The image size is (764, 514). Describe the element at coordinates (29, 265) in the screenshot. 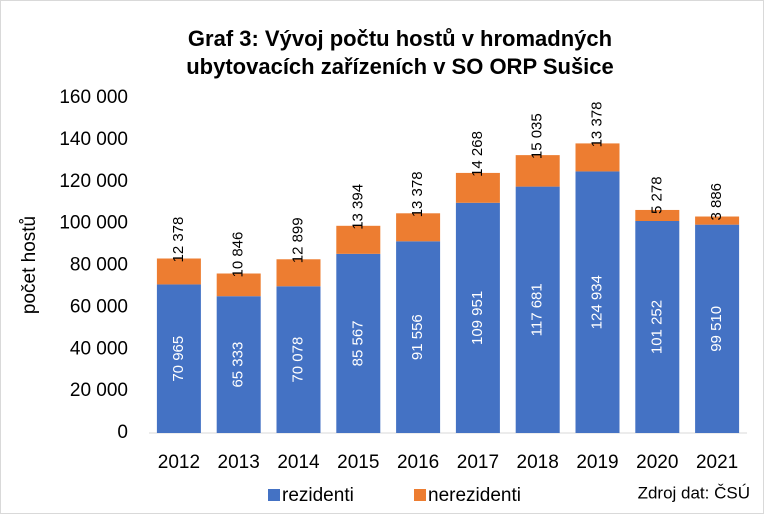

I see `y-axis-label: počet hostů` at that location.